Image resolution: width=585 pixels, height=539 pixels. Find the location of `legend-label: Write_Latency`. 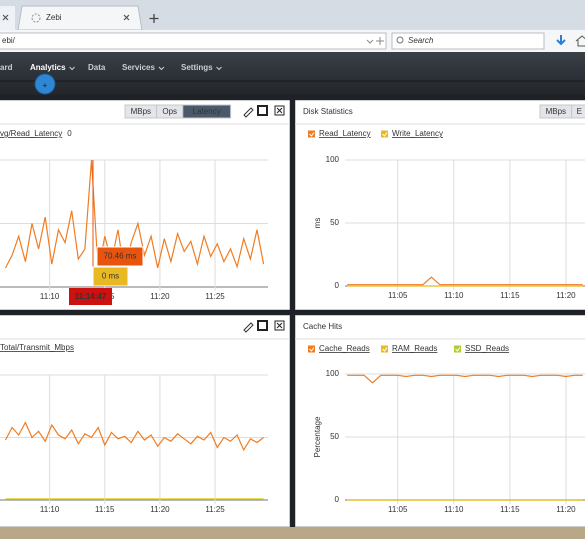

legend-label: Write_Latency is located at coordinates (417, 133).